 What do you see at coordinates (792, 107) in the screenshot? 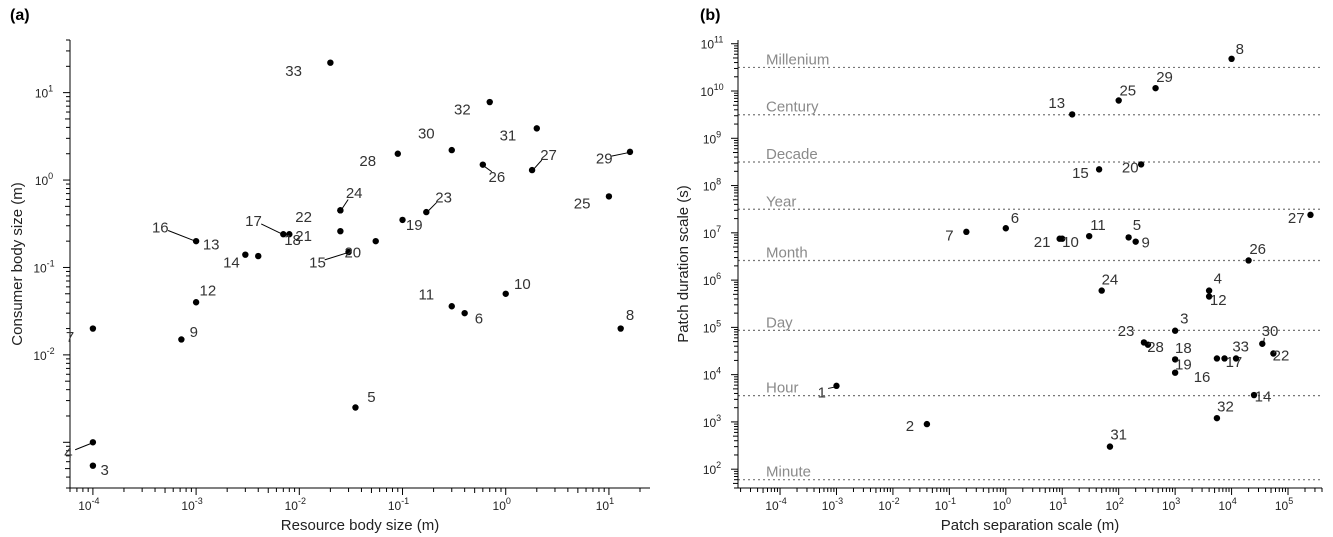
I see `reference-label-century: Century` at bounding box center [792, 107].